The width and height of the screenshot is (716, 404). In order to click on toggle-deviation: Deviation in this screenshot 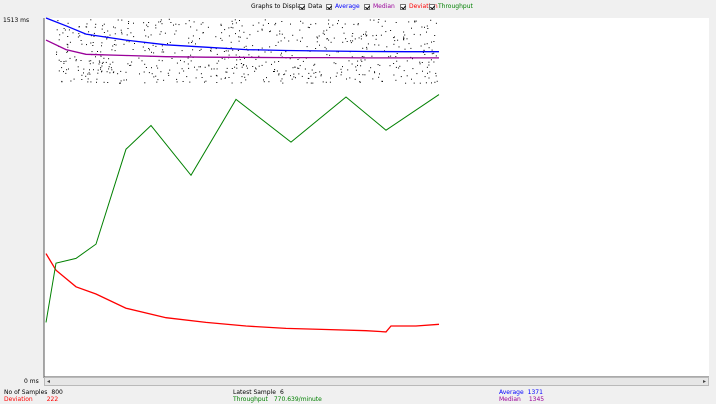, I will do `click(419, 6)`.